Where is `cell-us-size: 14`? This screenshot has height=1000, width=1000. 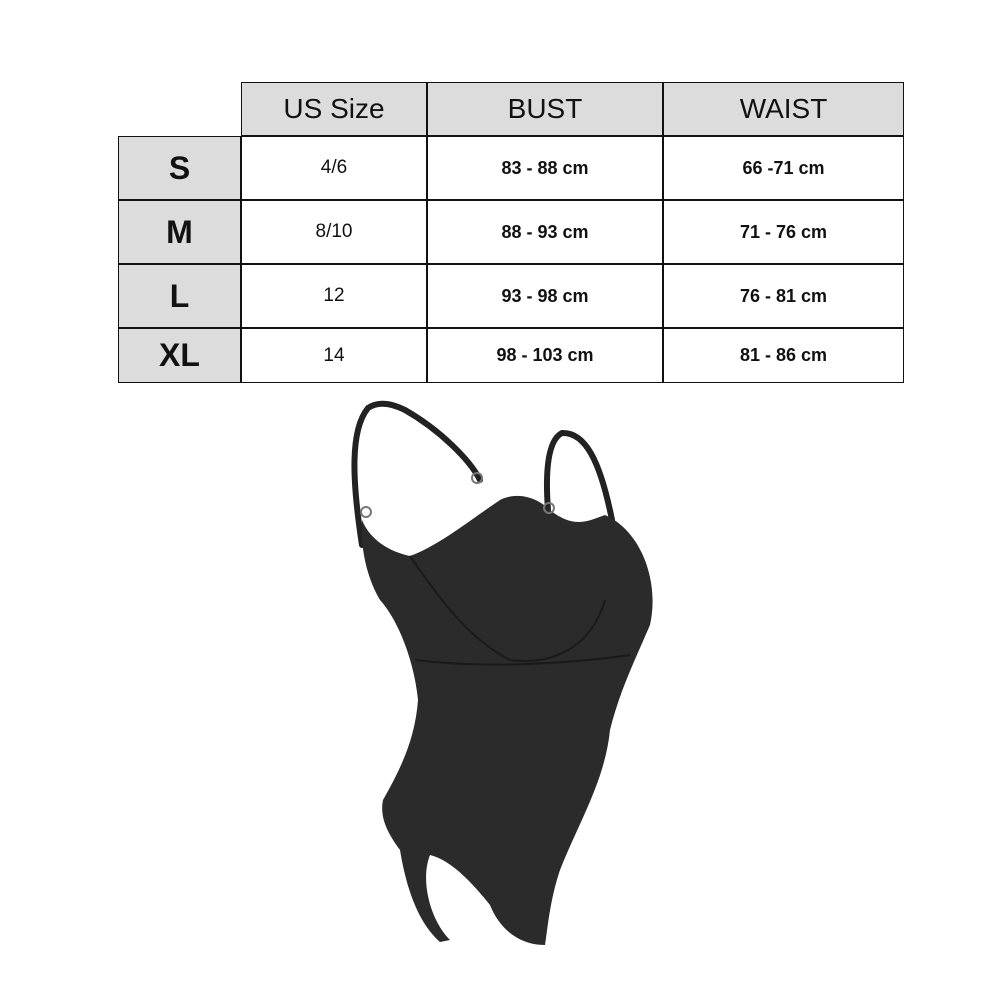
cell-us-size: 14 is located at coordinates (334, 355).